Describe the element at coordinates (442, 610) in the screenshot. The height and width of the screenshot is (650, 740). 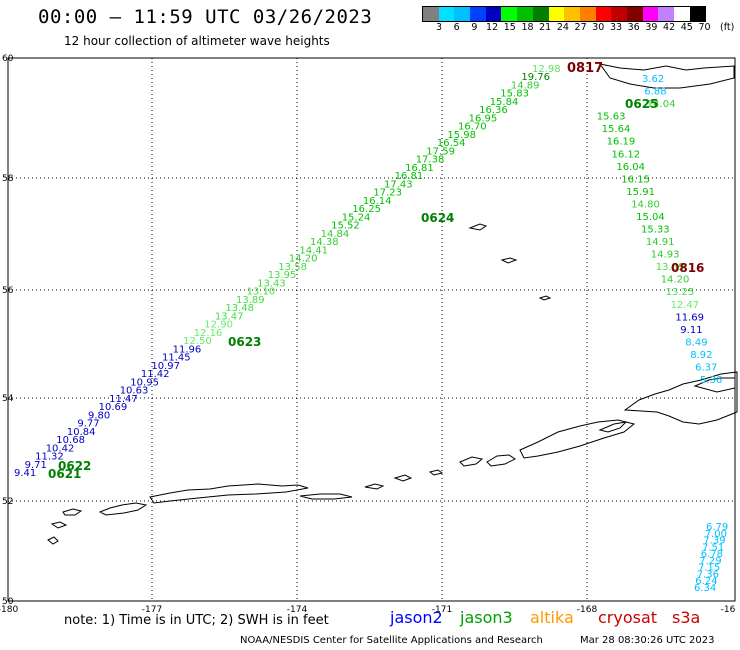
I see `longitude-label: -171` at that location.